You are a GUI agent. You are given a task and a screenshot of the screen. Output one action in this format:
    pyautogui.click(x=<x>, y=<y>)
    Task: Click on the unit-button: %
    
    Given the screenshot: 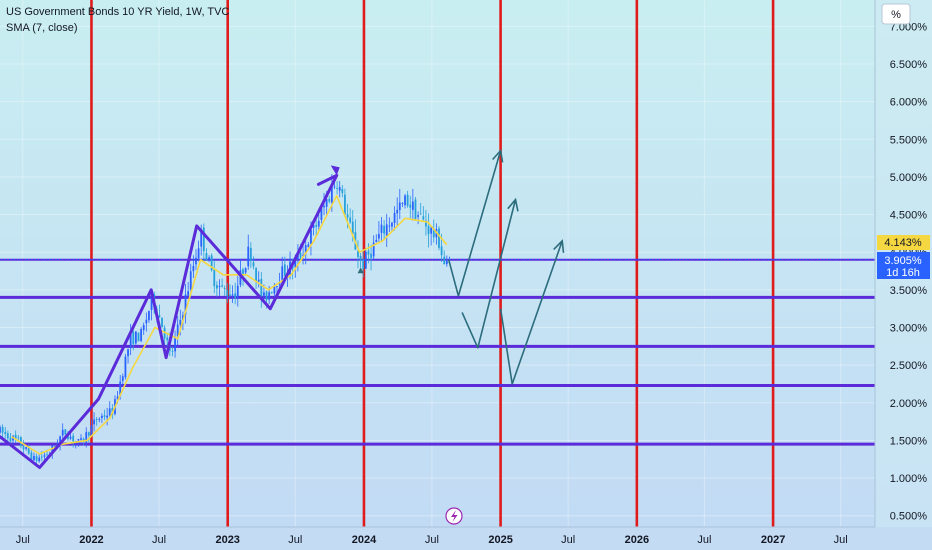 What is the action you would take?
    pyautogui.click(x=896, y=14)
    